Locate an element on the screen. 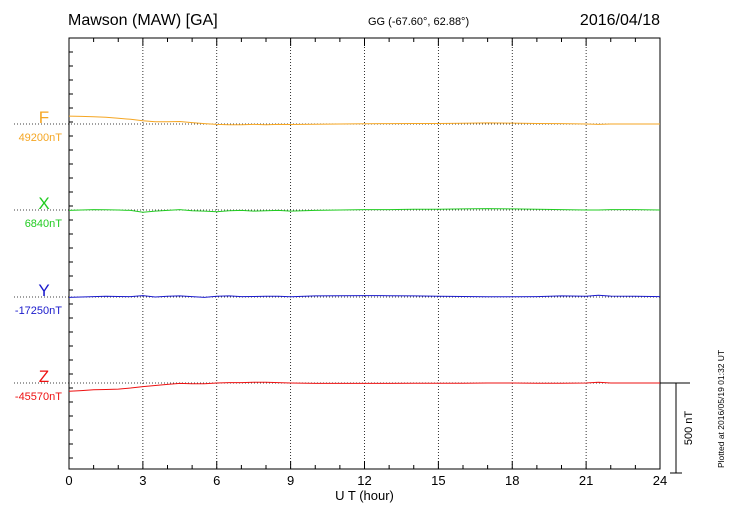 The height and width of the screenshot is (520, 730). x-tick-label-9: 9 is located at coordinates (290, 480).